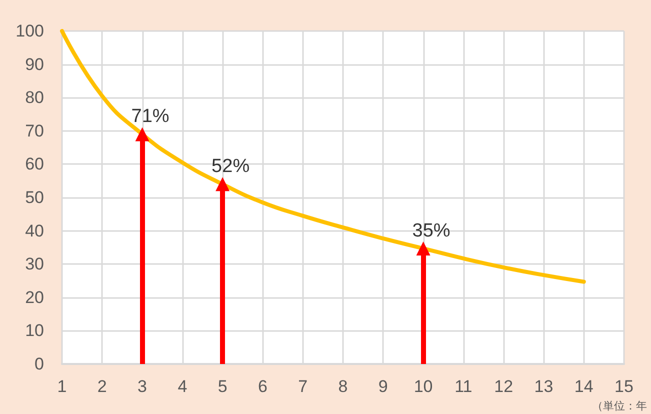  I want to click on y-tick-label: 10, so click(34, 330).